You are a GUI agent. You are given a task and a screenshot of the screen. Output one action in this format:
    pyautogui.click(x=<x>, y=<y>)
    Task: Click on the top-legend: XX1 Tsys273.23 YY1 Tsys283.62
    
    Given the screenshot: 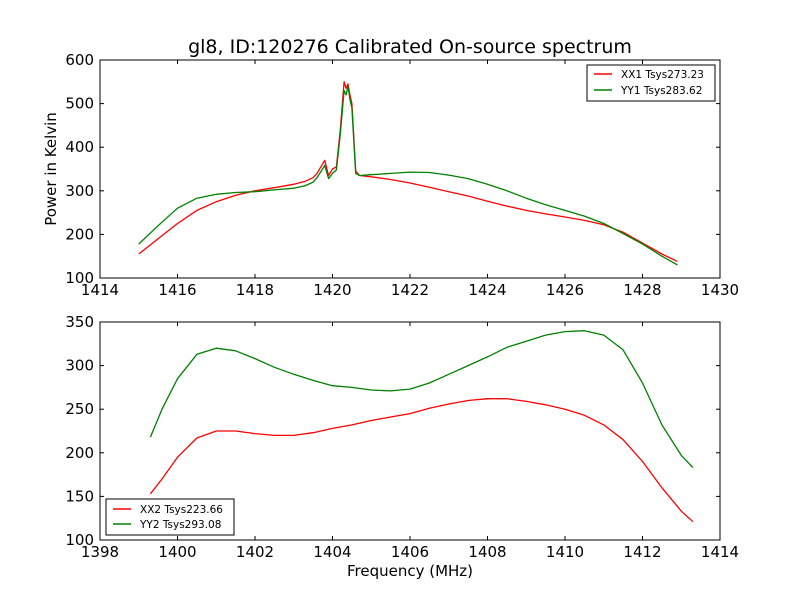 What is the action you would take?
    pyautogui.click(x=651, y=83)
    